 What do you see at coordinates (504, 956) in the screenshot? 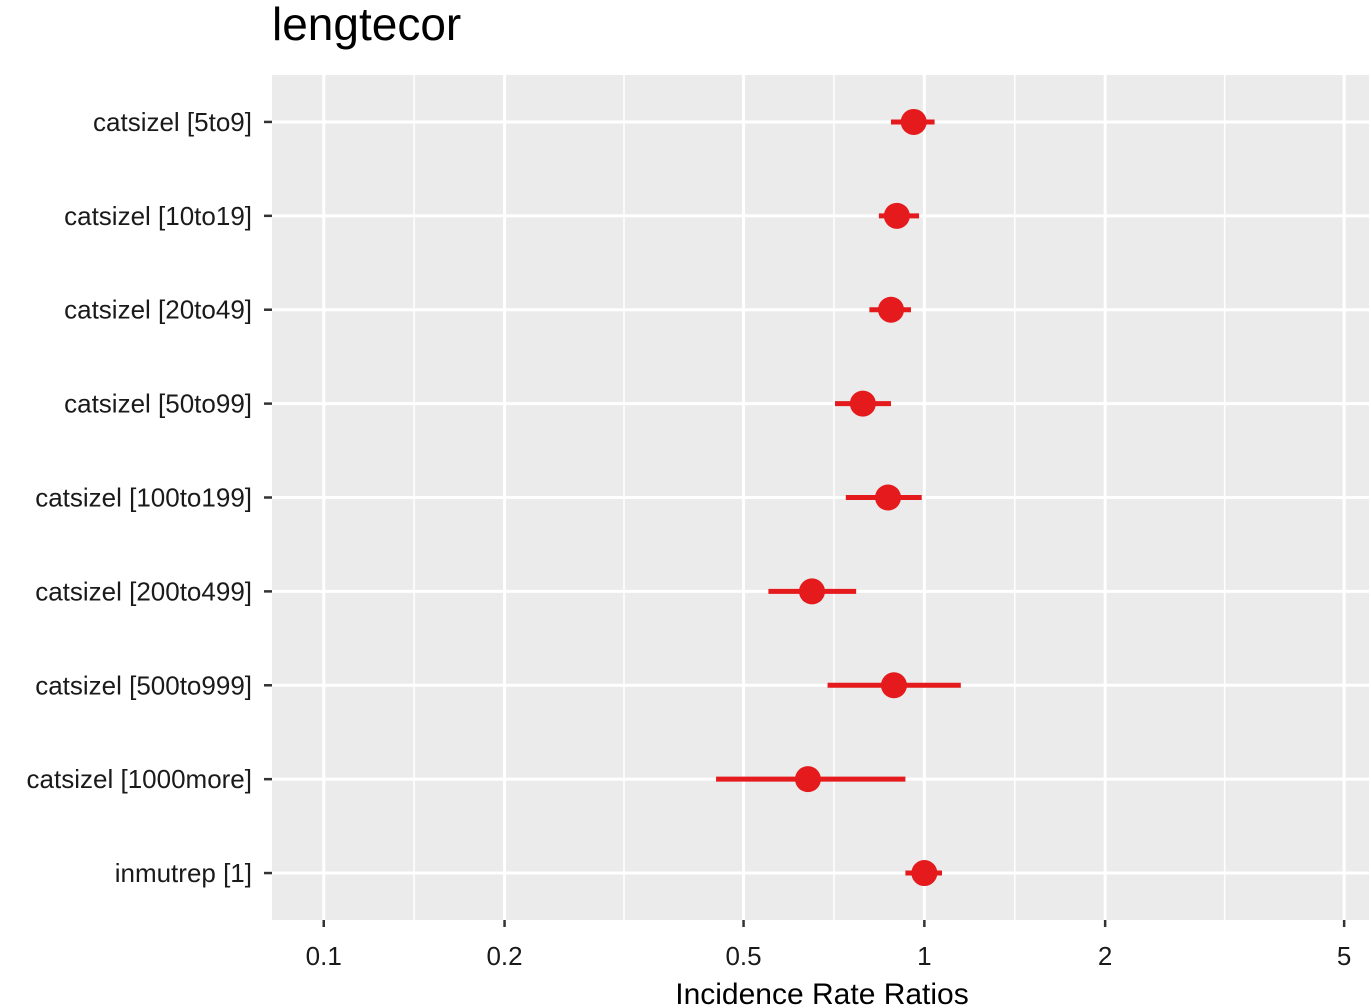
I see `x-tick-label: 0.2` at bounding box center [504, 956].